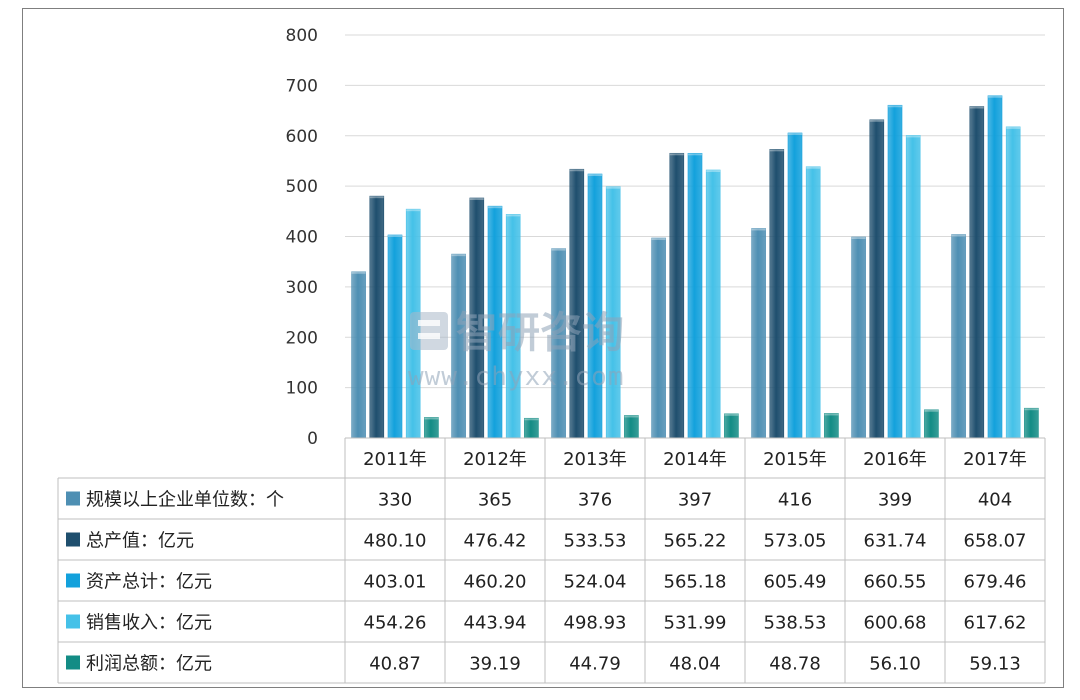  What do you see at coordinates (395, 541) in the screenshot?
I see `data-label: 480.10` at bounding box center [395, 541].